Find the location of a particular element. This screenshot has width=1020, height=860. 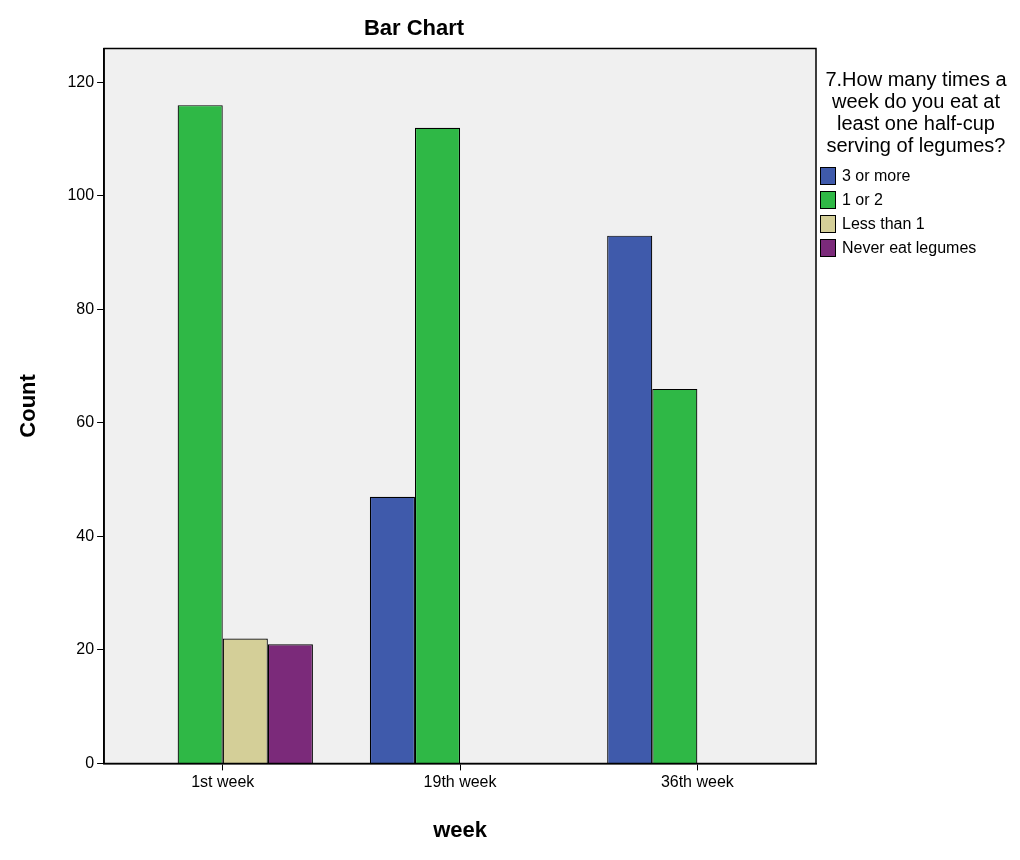

legend-label: Never eat legumes is located at coordinates (909, 248).